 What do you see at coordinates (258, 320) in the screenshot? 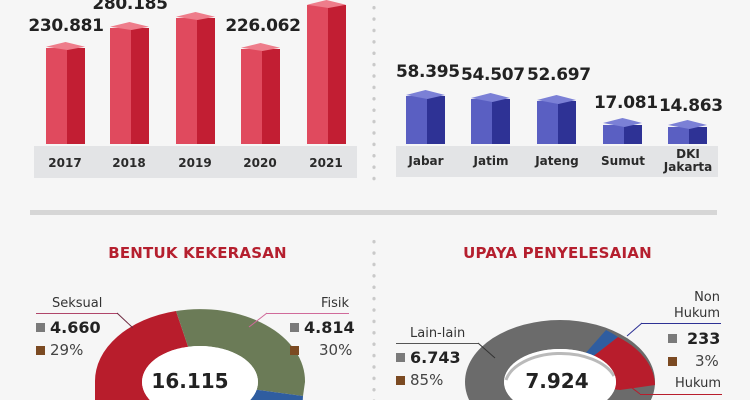
I see `fisik-leader-diagonal` at bounding box center [258, 320].